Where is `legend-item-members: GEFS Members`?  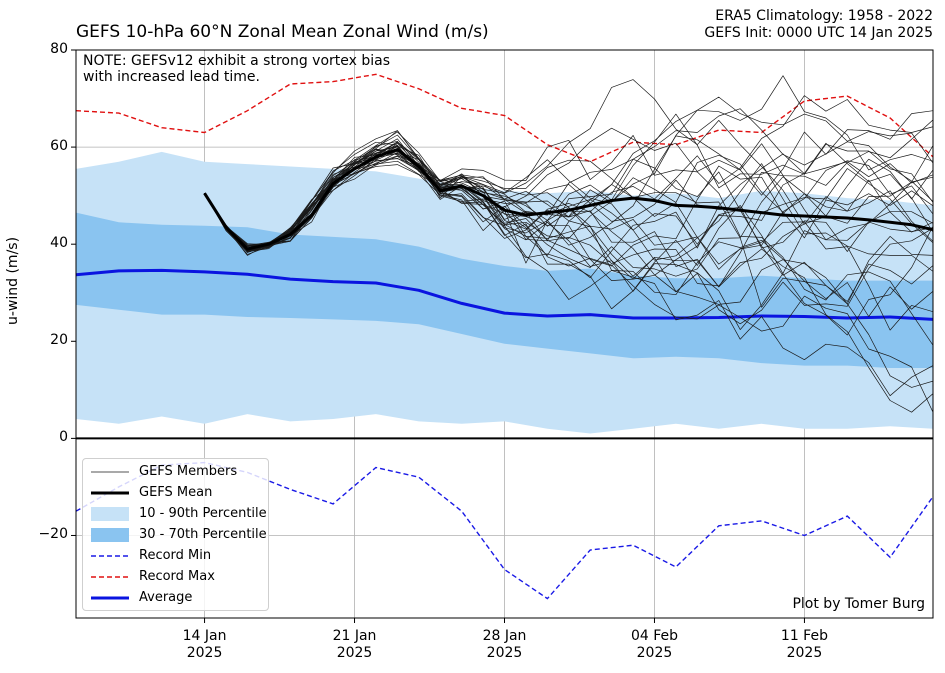
legend-item-members: GEFS Members is located at coordinates (178, 472).